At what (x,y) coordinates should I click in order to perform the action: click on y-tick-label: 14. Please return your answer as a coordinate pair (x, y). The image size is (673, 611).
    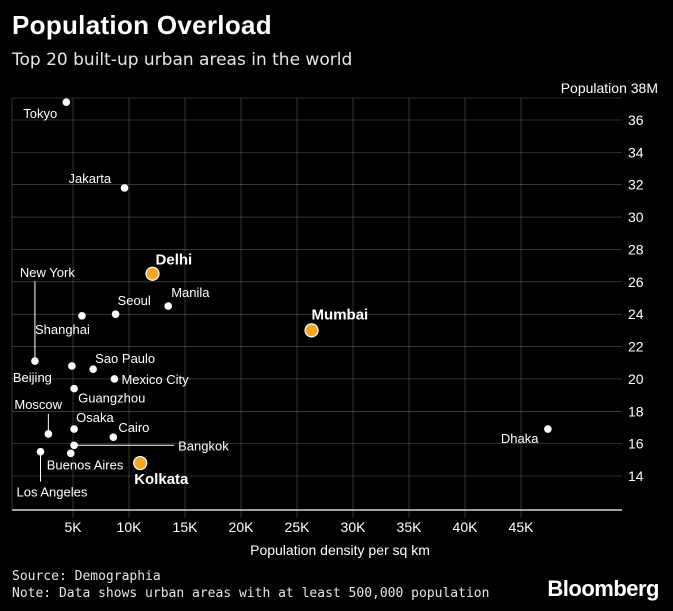
    Looking at the image, I should click on (636, 476).